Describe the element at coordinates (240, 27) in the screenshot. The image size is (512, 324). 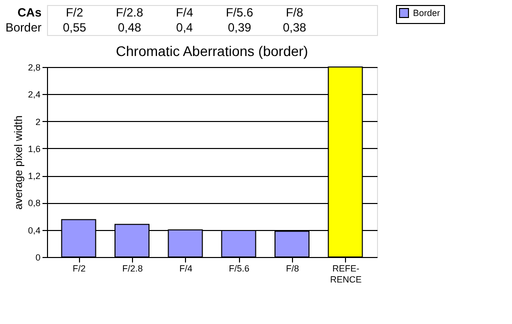
I see `data-label: 0,39` at that location.